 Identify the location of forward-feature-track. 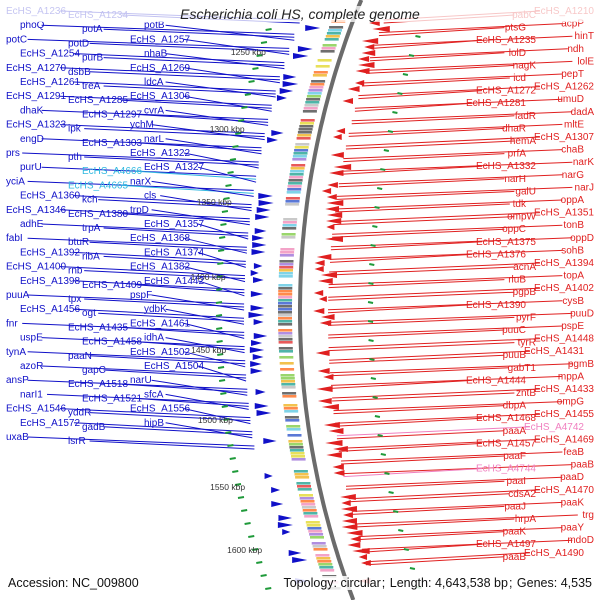
(284, 304).